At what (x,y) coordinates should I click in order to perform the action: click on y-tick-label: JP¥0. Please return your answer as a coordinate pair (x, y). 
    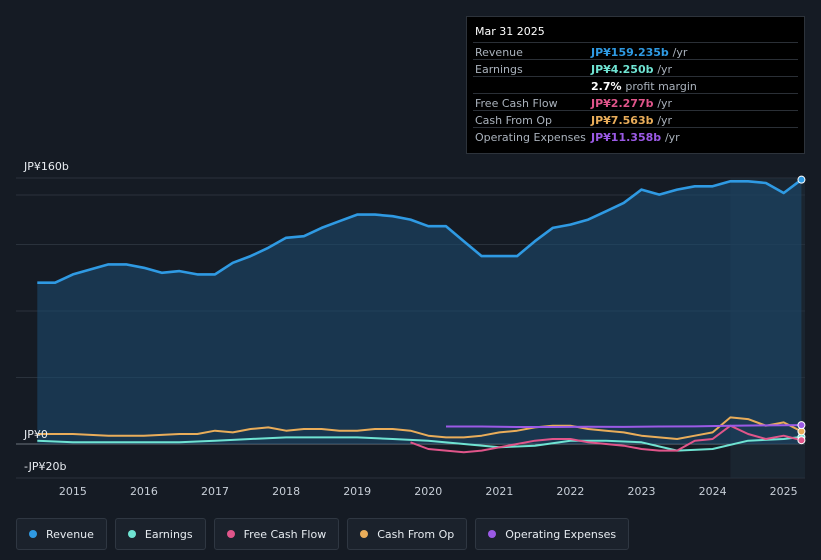
    Looking at the image, I should click on (36, 434).